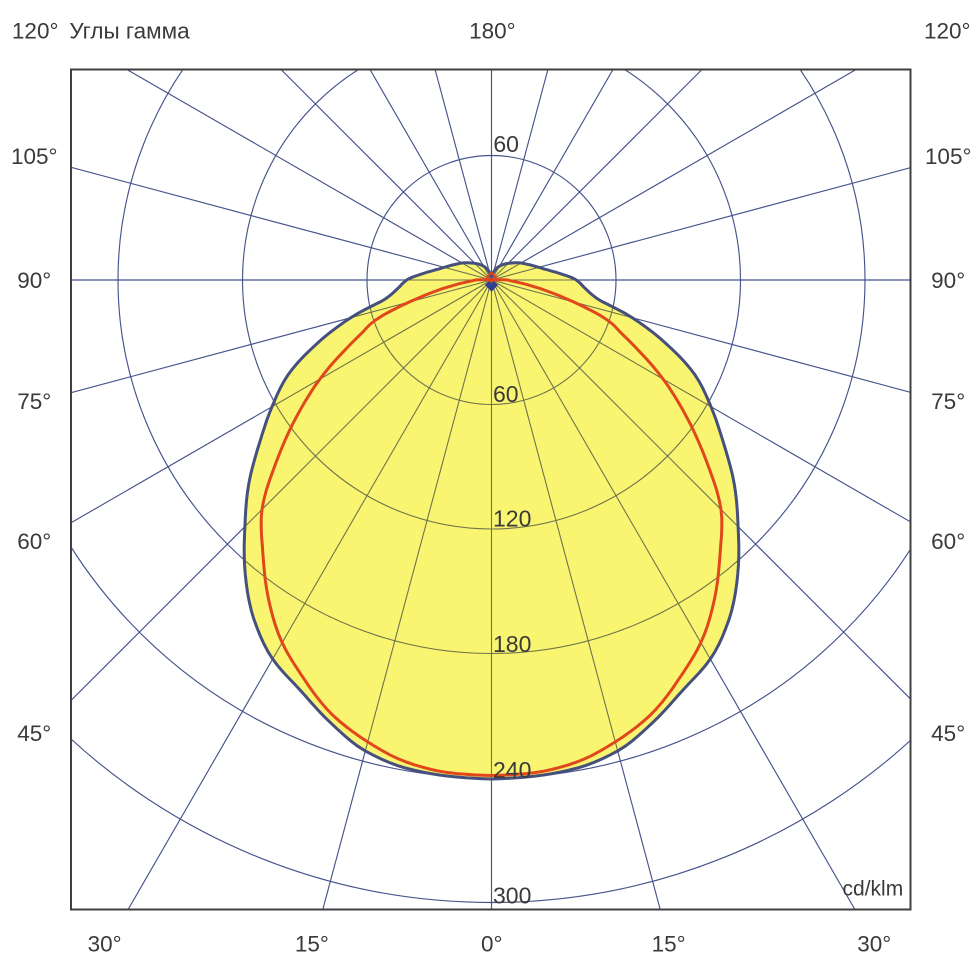  Describe the element at coordinates (512, 770) in the screenshot. I see `svg-text: 240` at that location.